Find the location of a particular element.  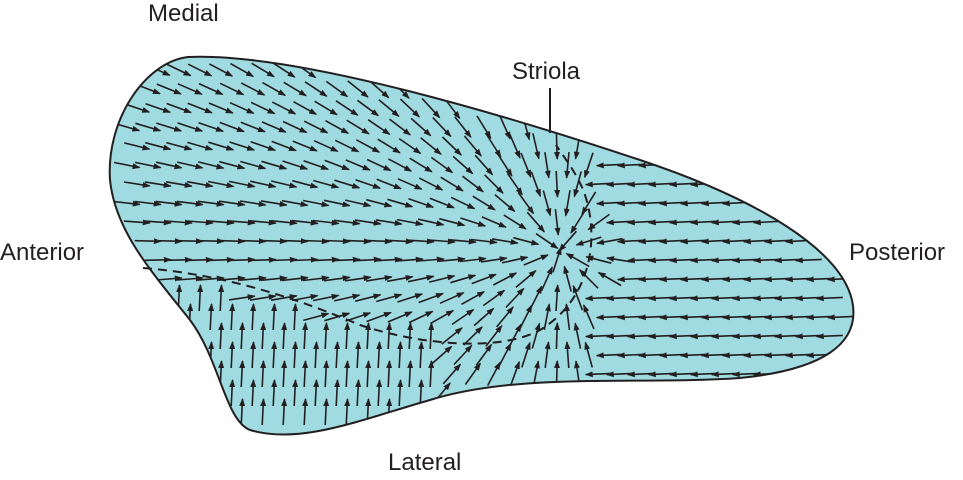

lateral-label: Lateral is located at coordinates (425, 462).